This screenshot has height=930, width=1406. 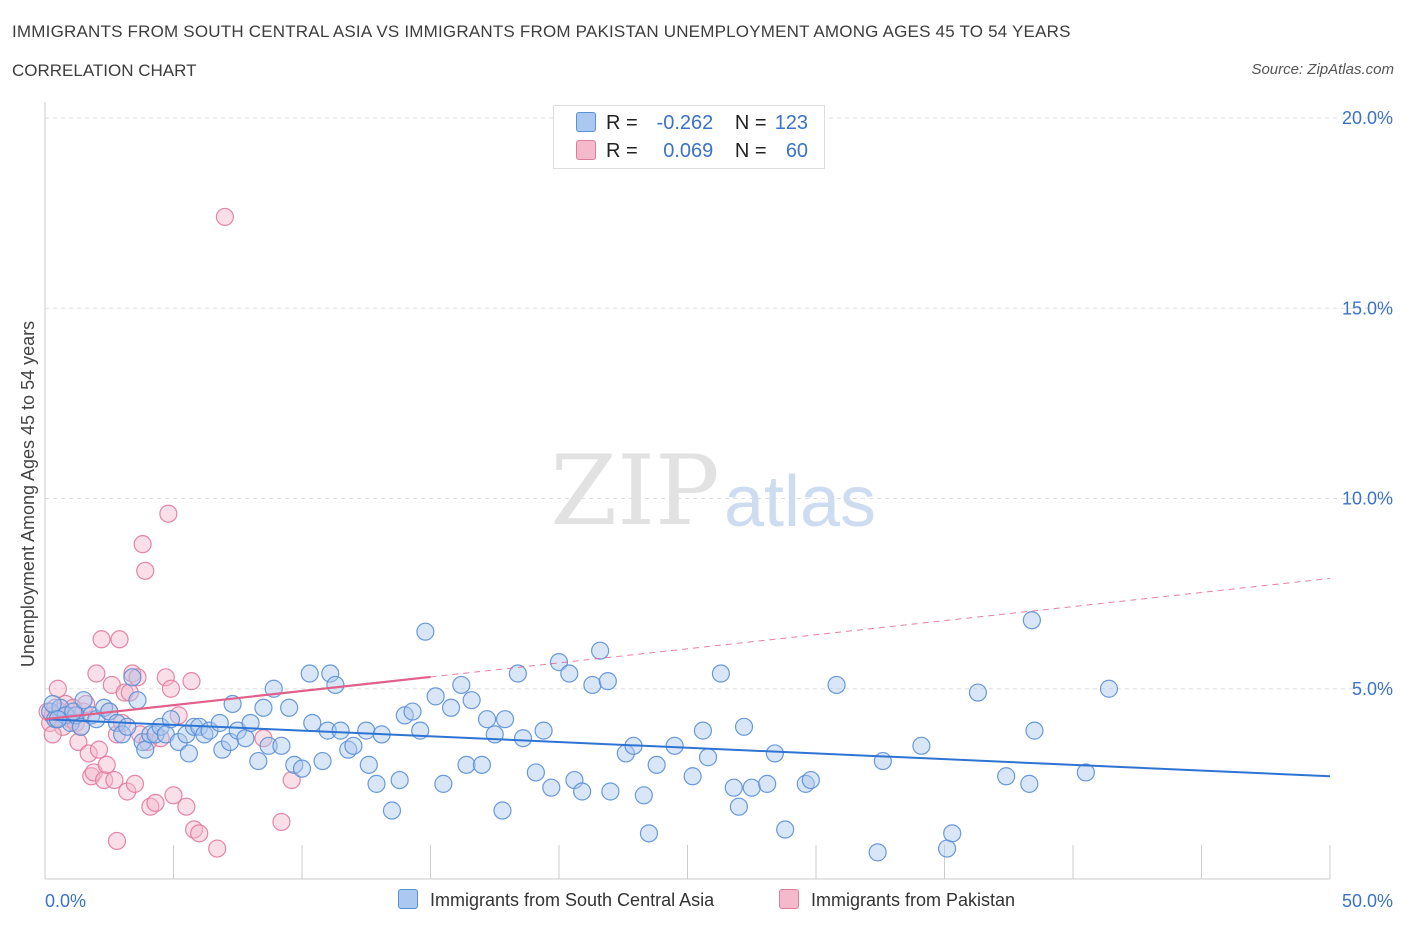 What do you see at coordinates (237, 698) in the screenshot?
I see `trend-line-pink-solid` at bounding box center [237, 698].